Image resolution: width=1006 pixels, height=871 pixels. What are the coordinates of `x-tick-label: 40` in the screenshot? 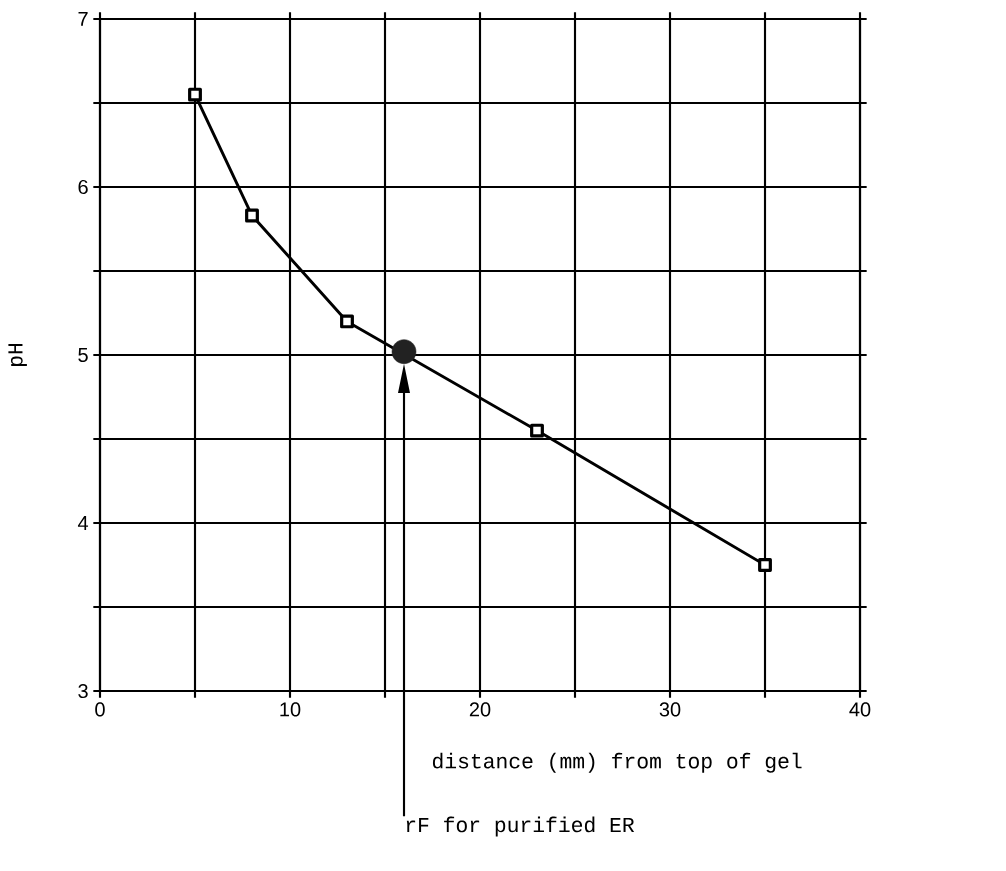 It's located at (860, 709).